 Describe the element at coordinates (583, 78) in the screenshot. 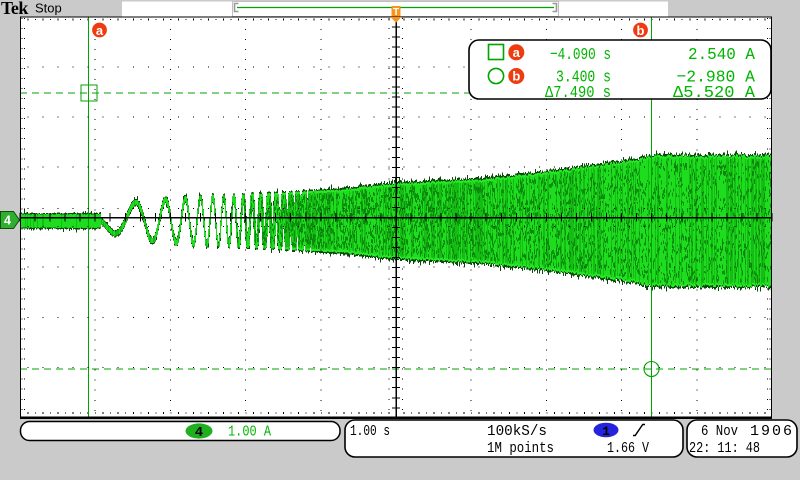

I see `svg-text: 3.400 s` at that location.